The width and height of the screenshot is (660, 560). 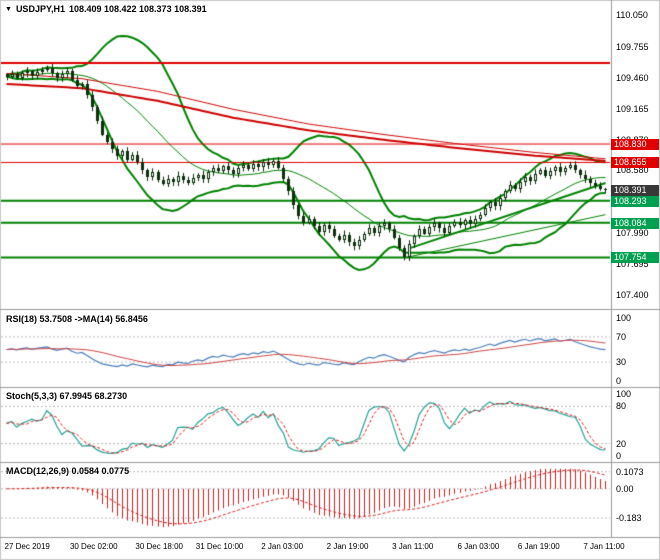 What do you see at coordinates (67, 396) in the screenshot?
I see `stoch-indicator-label: Stoch(5,3,3) 67.9945 68.2730` at bounding box center [67, 396].